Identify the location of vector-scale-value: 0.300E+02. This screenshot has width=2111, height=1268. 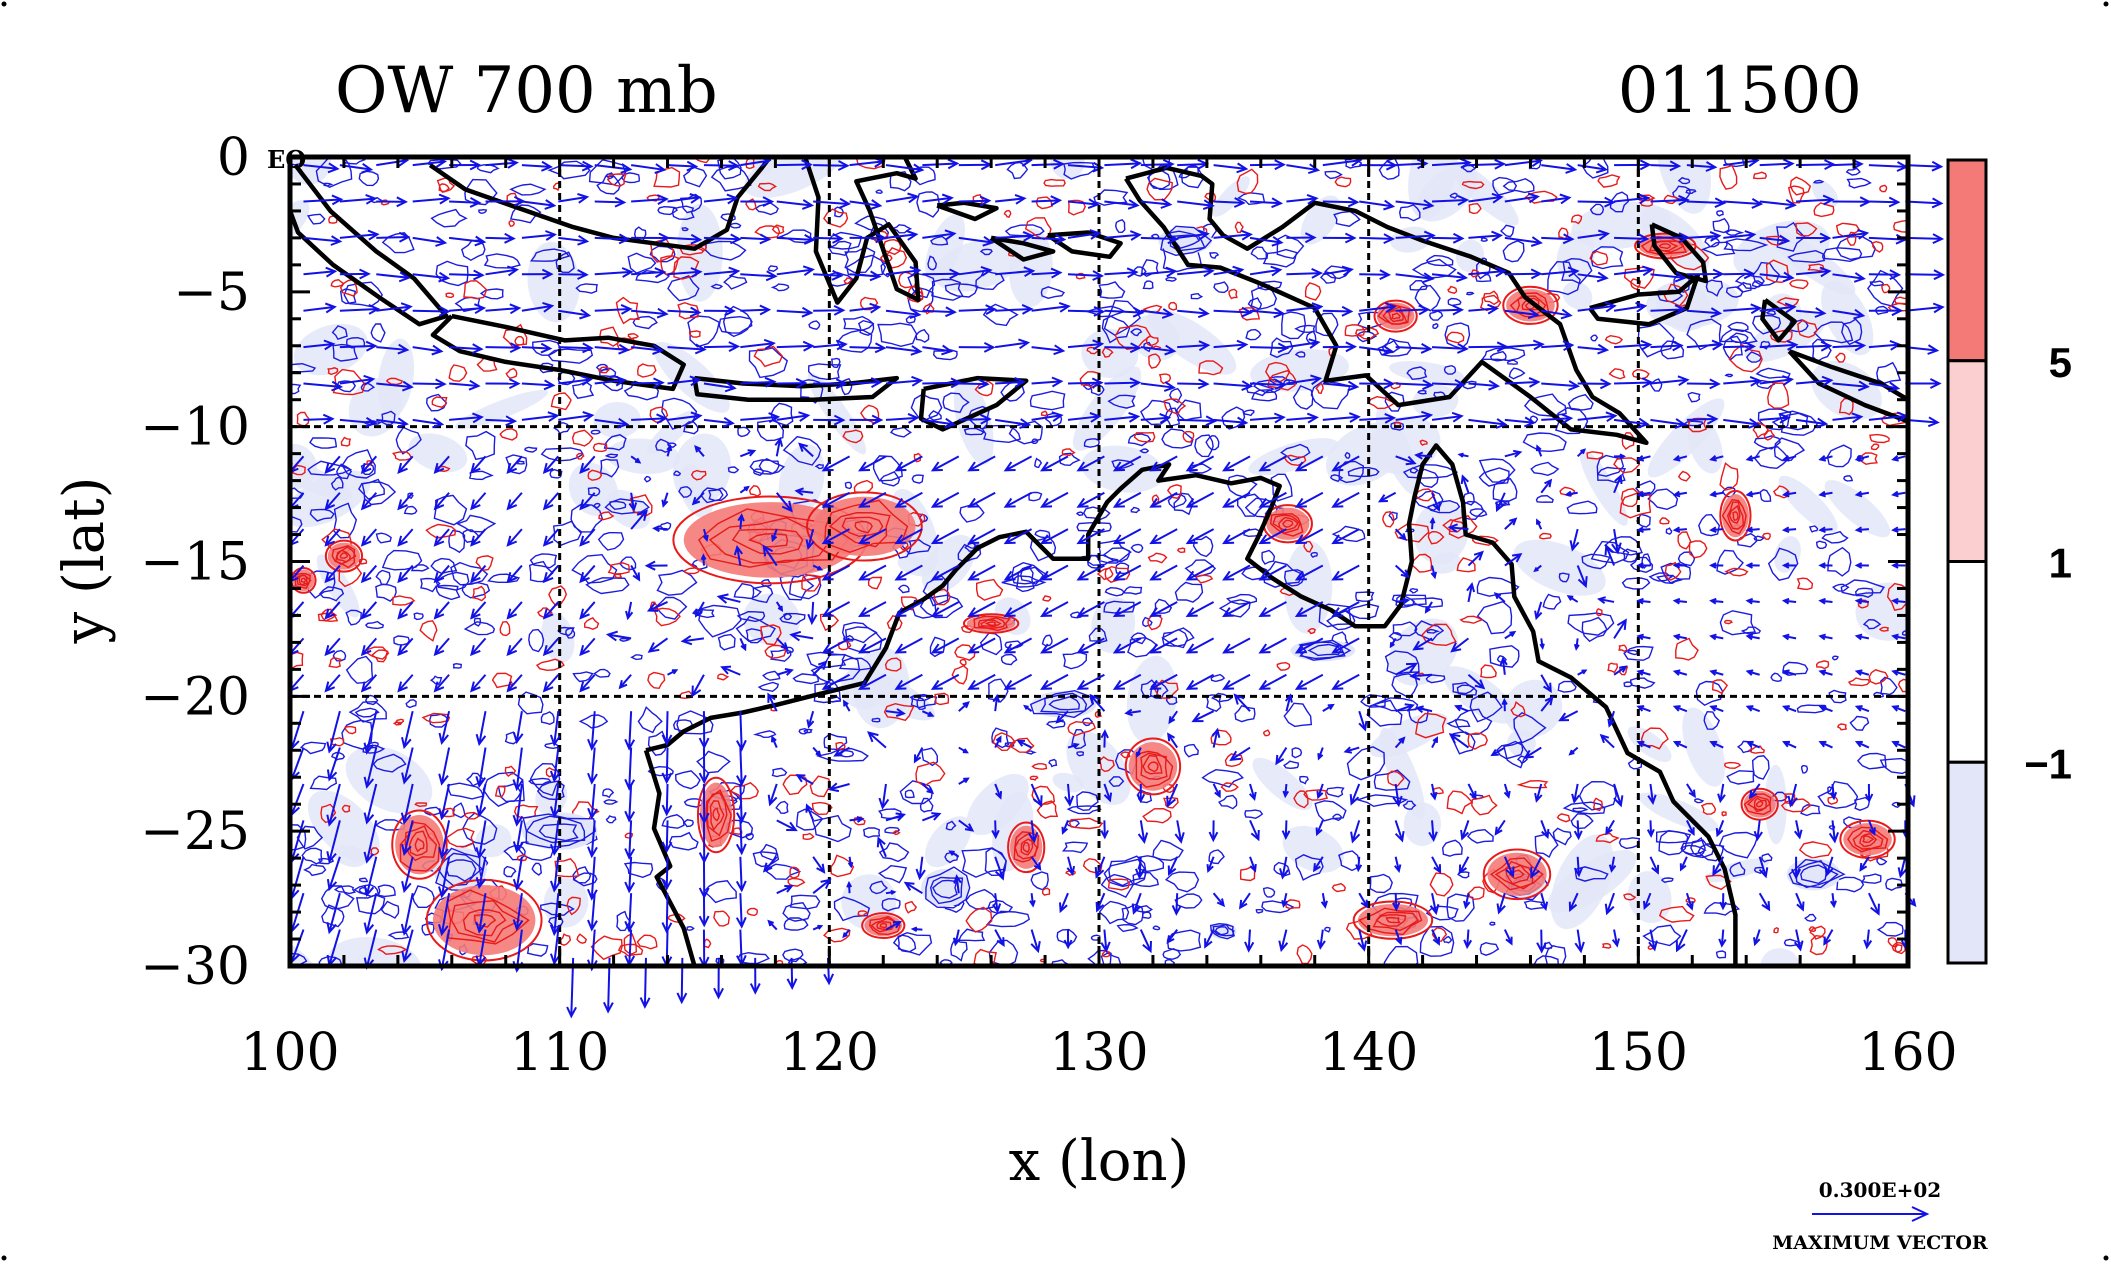
(1880, 1190).